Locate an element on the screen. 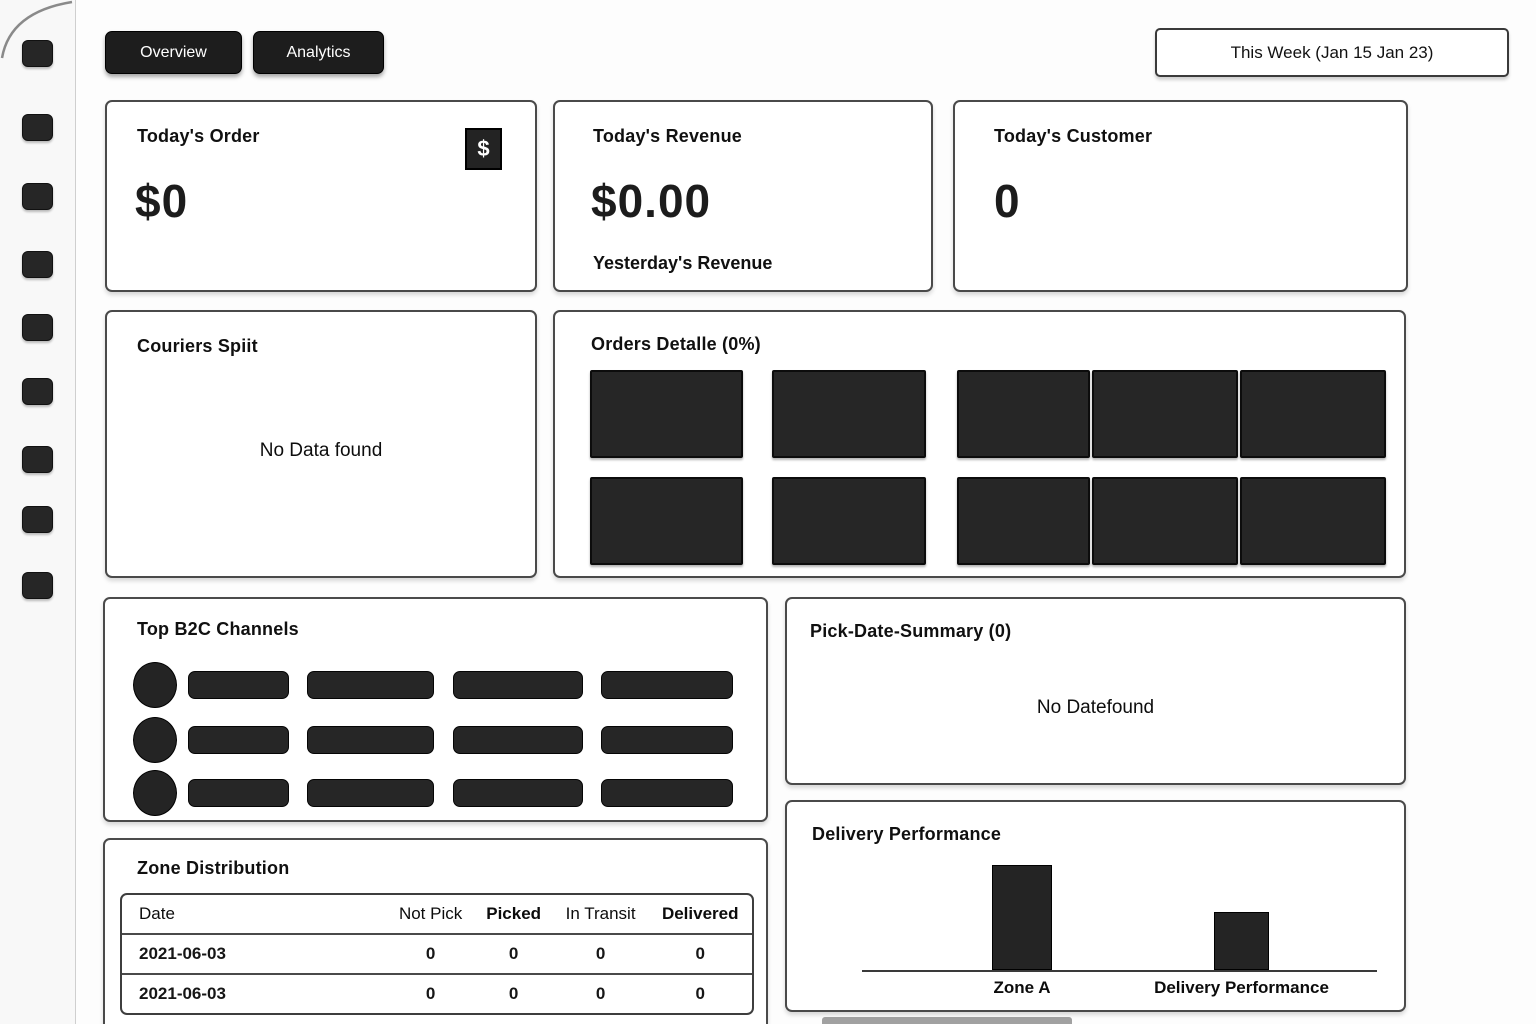 This screenshot has width=1536, height=1024. corner-curl-decoration is located at coordinates (36, 29).